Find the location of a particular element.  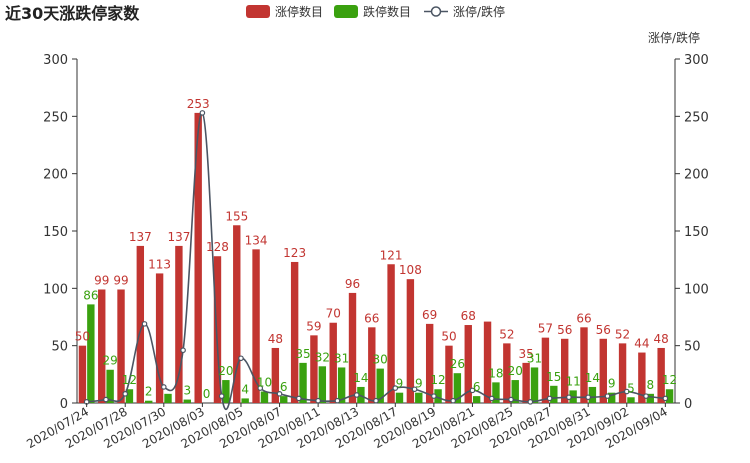

up-value-label: 59 is located at coordinates (313, 326).